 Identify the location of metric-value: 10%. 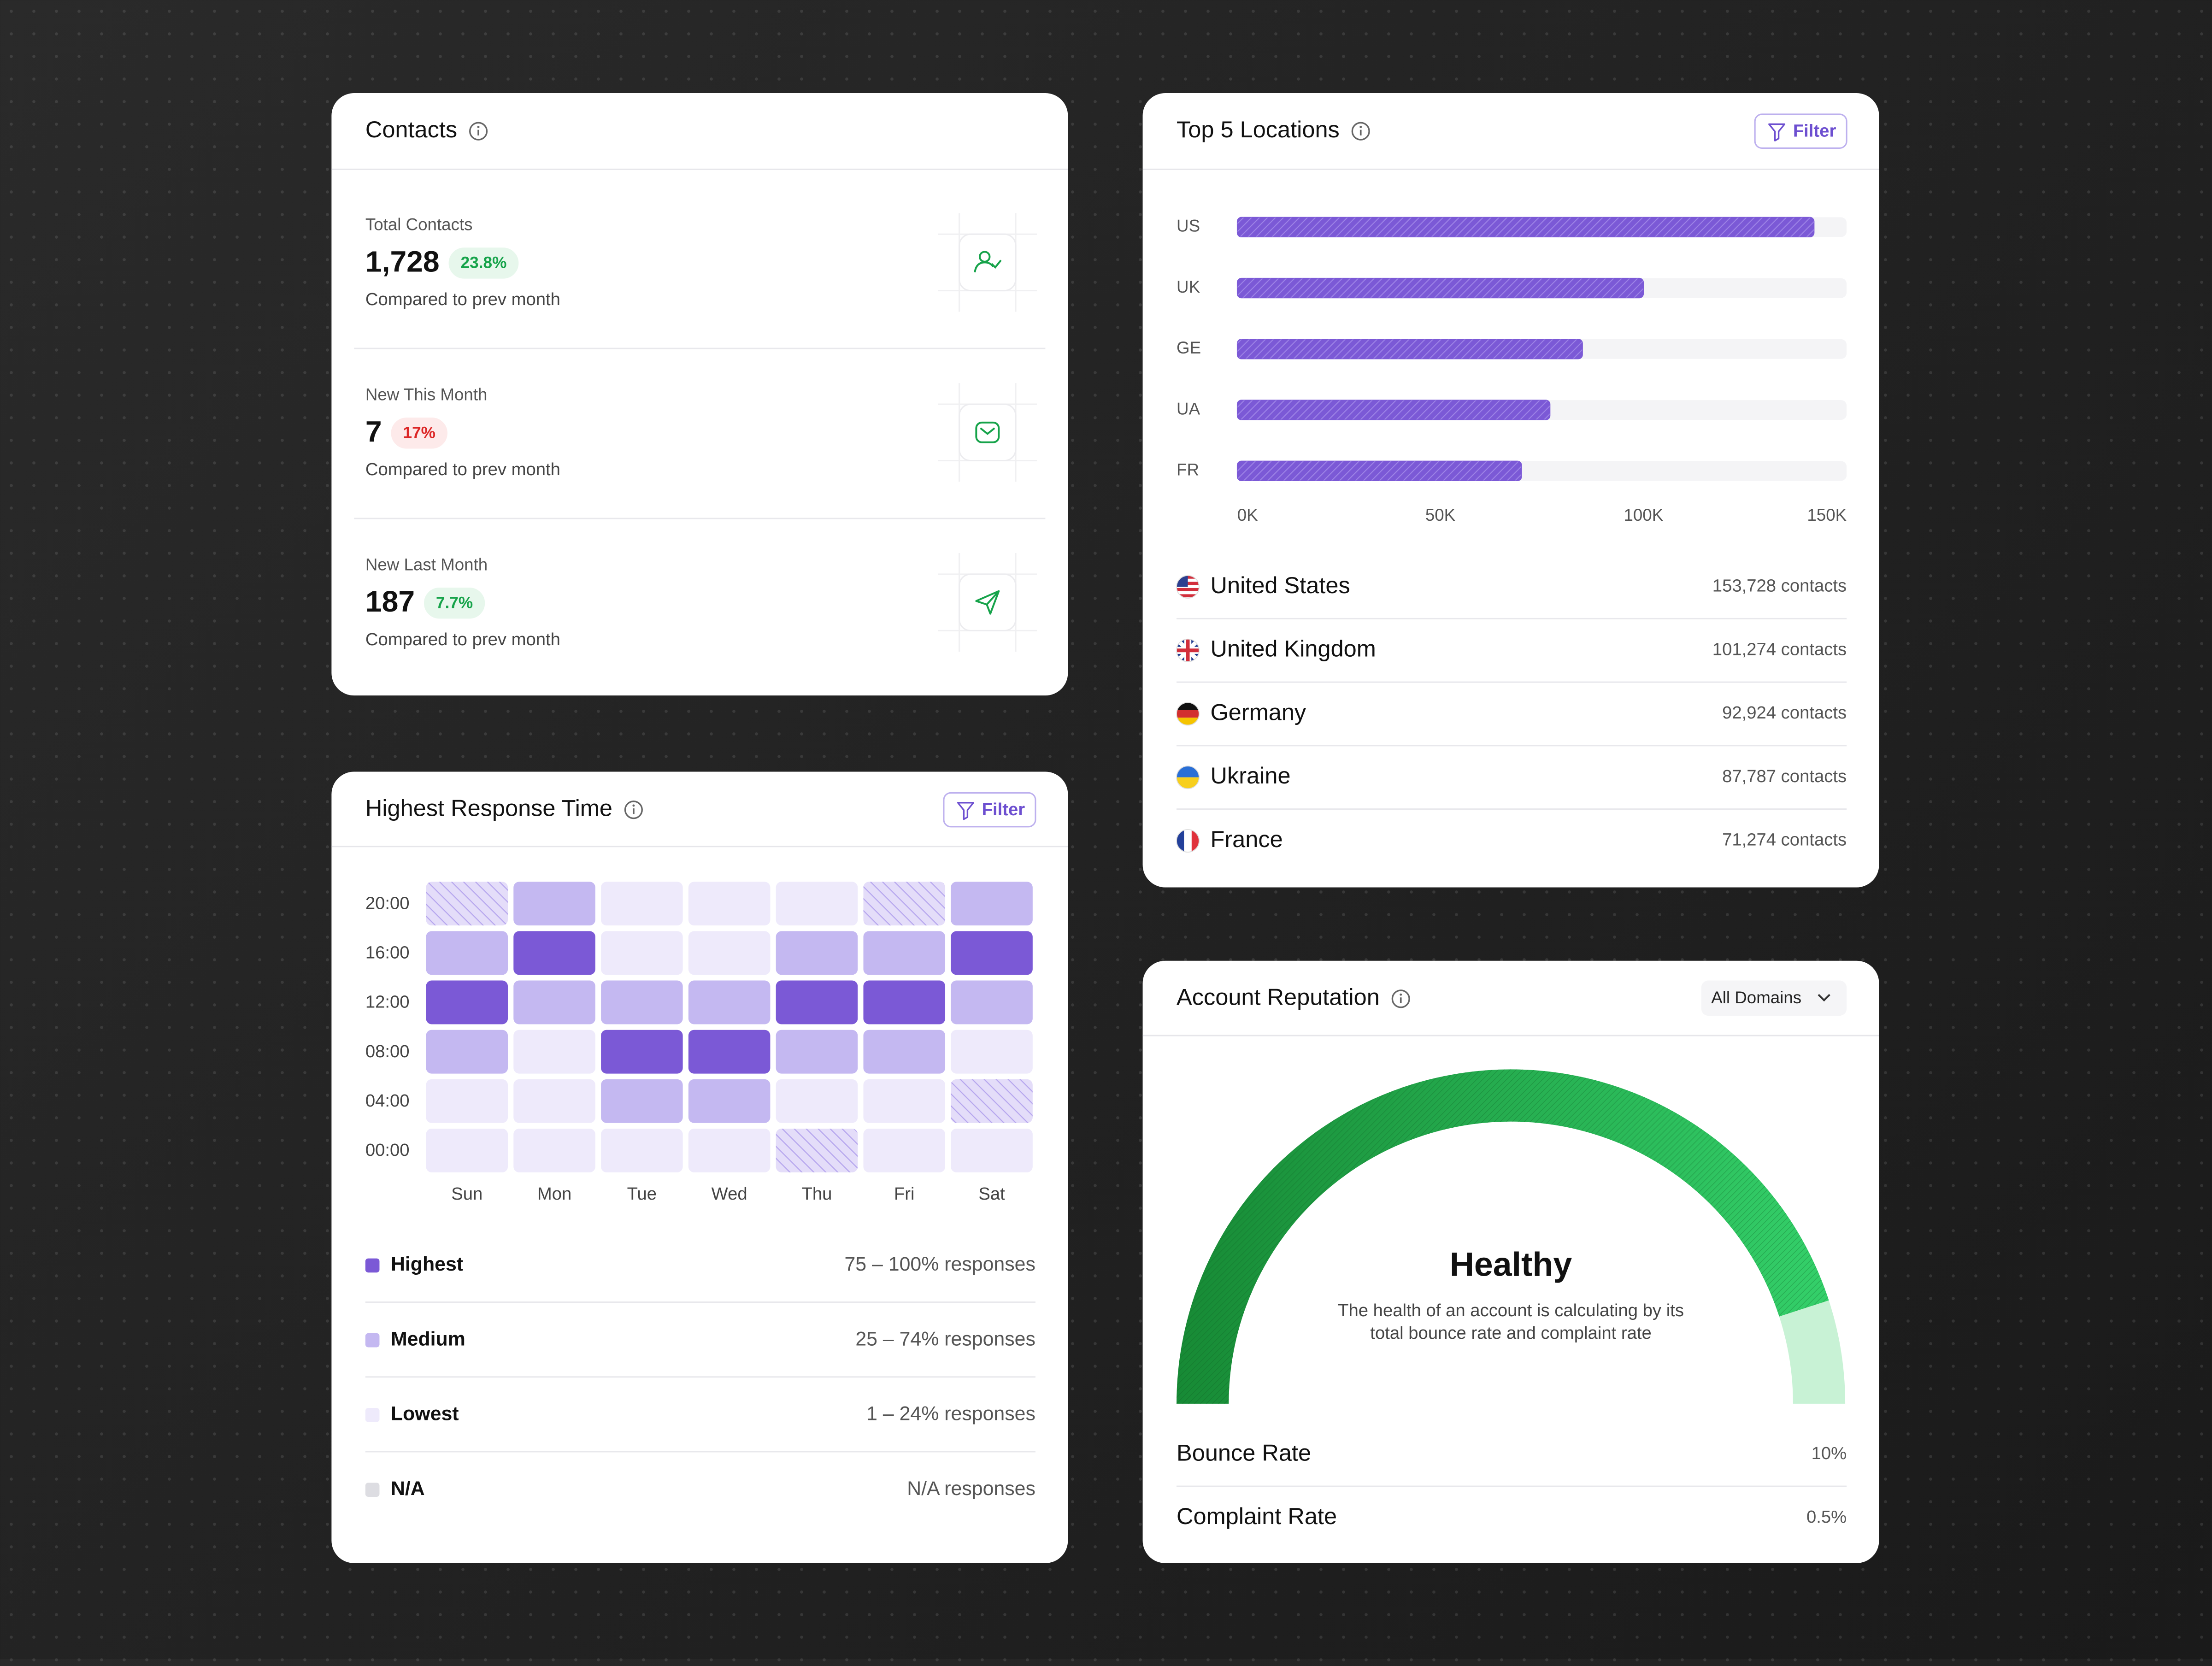
(1829, 1453).